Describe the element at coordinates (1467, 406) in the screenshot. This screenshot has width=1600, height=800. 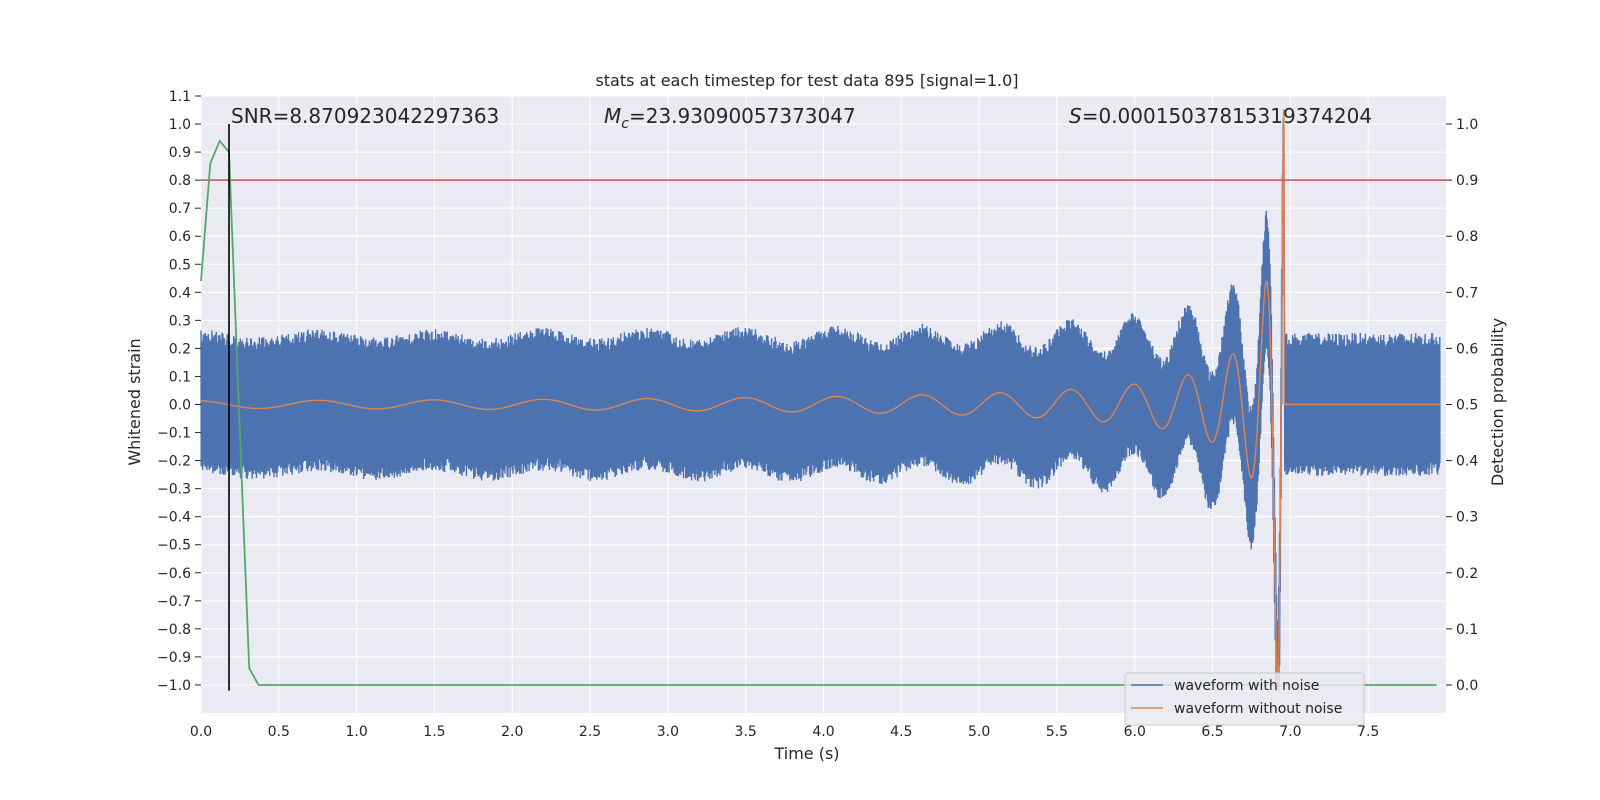
I see `y2-tick-label: 0.5` at that location.